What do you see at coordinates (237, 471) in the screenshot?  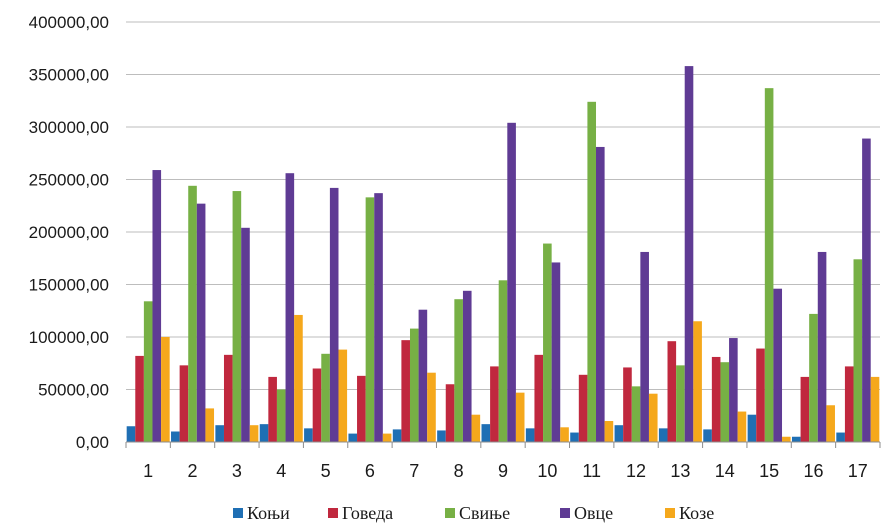 I see `x-tick-label: 3` at bounding box center [237, 471].